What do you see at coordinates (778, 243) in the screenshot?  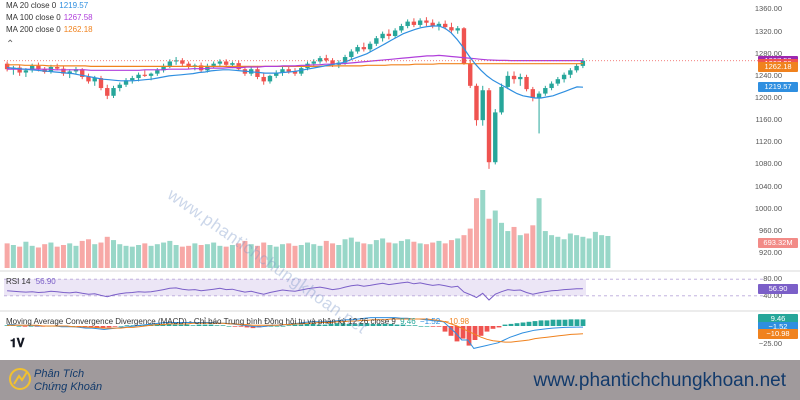 I see `volume-badge: 693.32M` at bounding box center [778, 243].